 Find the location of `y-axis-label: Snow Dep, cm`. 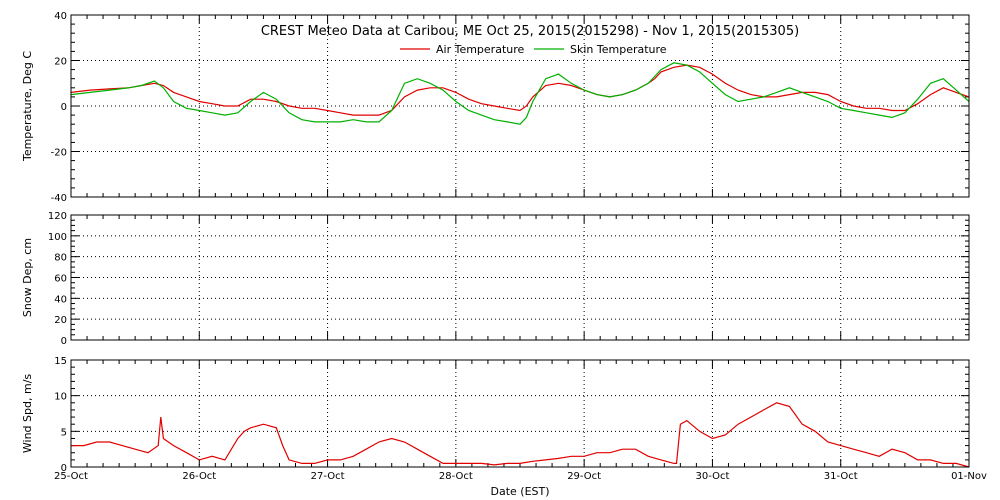

y-axis-label: Snow Dep, cm is located at coordinates (27, 277).